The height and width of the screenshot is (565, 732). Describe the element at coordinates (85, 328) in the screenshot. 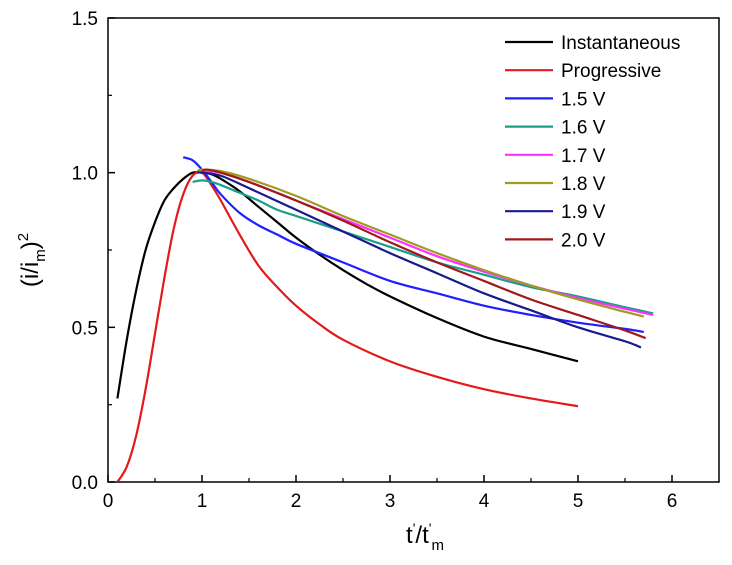

I see `y-tick-label: 0.5` at that location.